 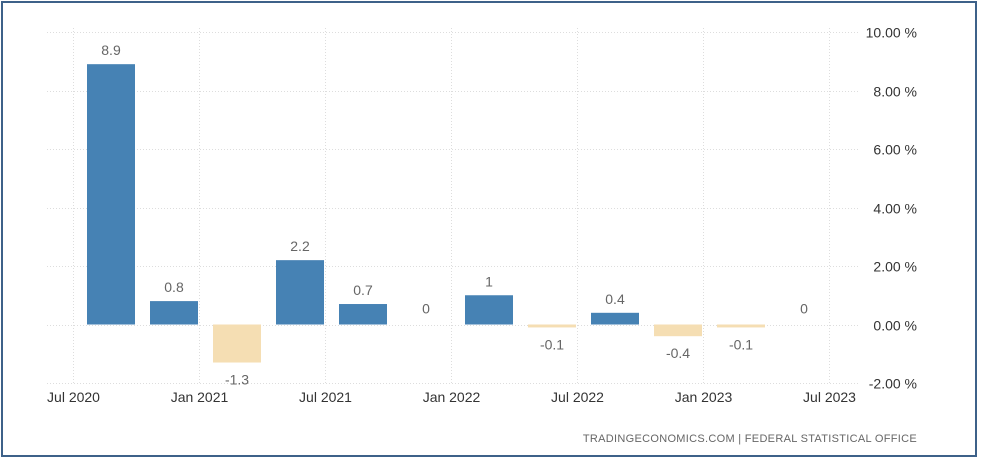 What do you see at coordinates (325, 397) in the screenshot?
I see `x-tick-label: Jul 2021` at bounding box center [325, 397].